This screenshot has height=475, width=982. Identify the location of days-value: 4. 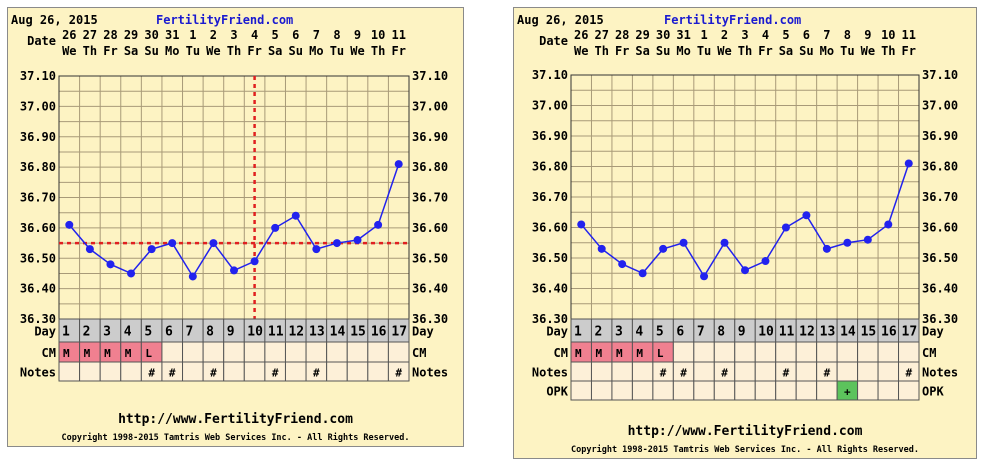
(639, 332).